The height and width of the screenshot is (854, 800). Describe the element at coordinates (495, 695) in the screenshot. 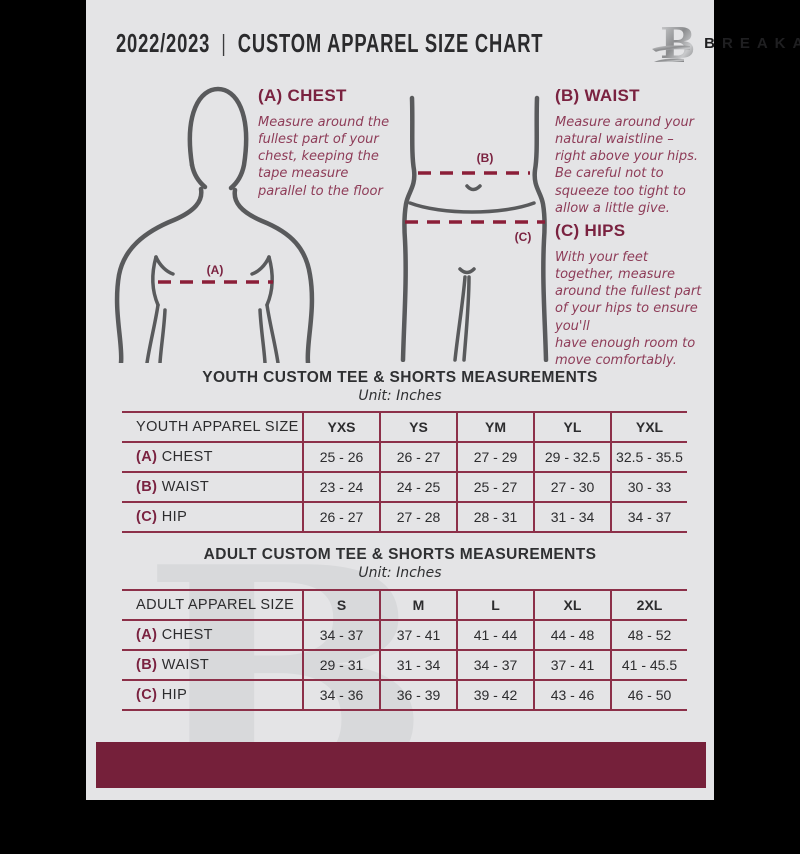

I see `cell: 39 - 42` at that location.